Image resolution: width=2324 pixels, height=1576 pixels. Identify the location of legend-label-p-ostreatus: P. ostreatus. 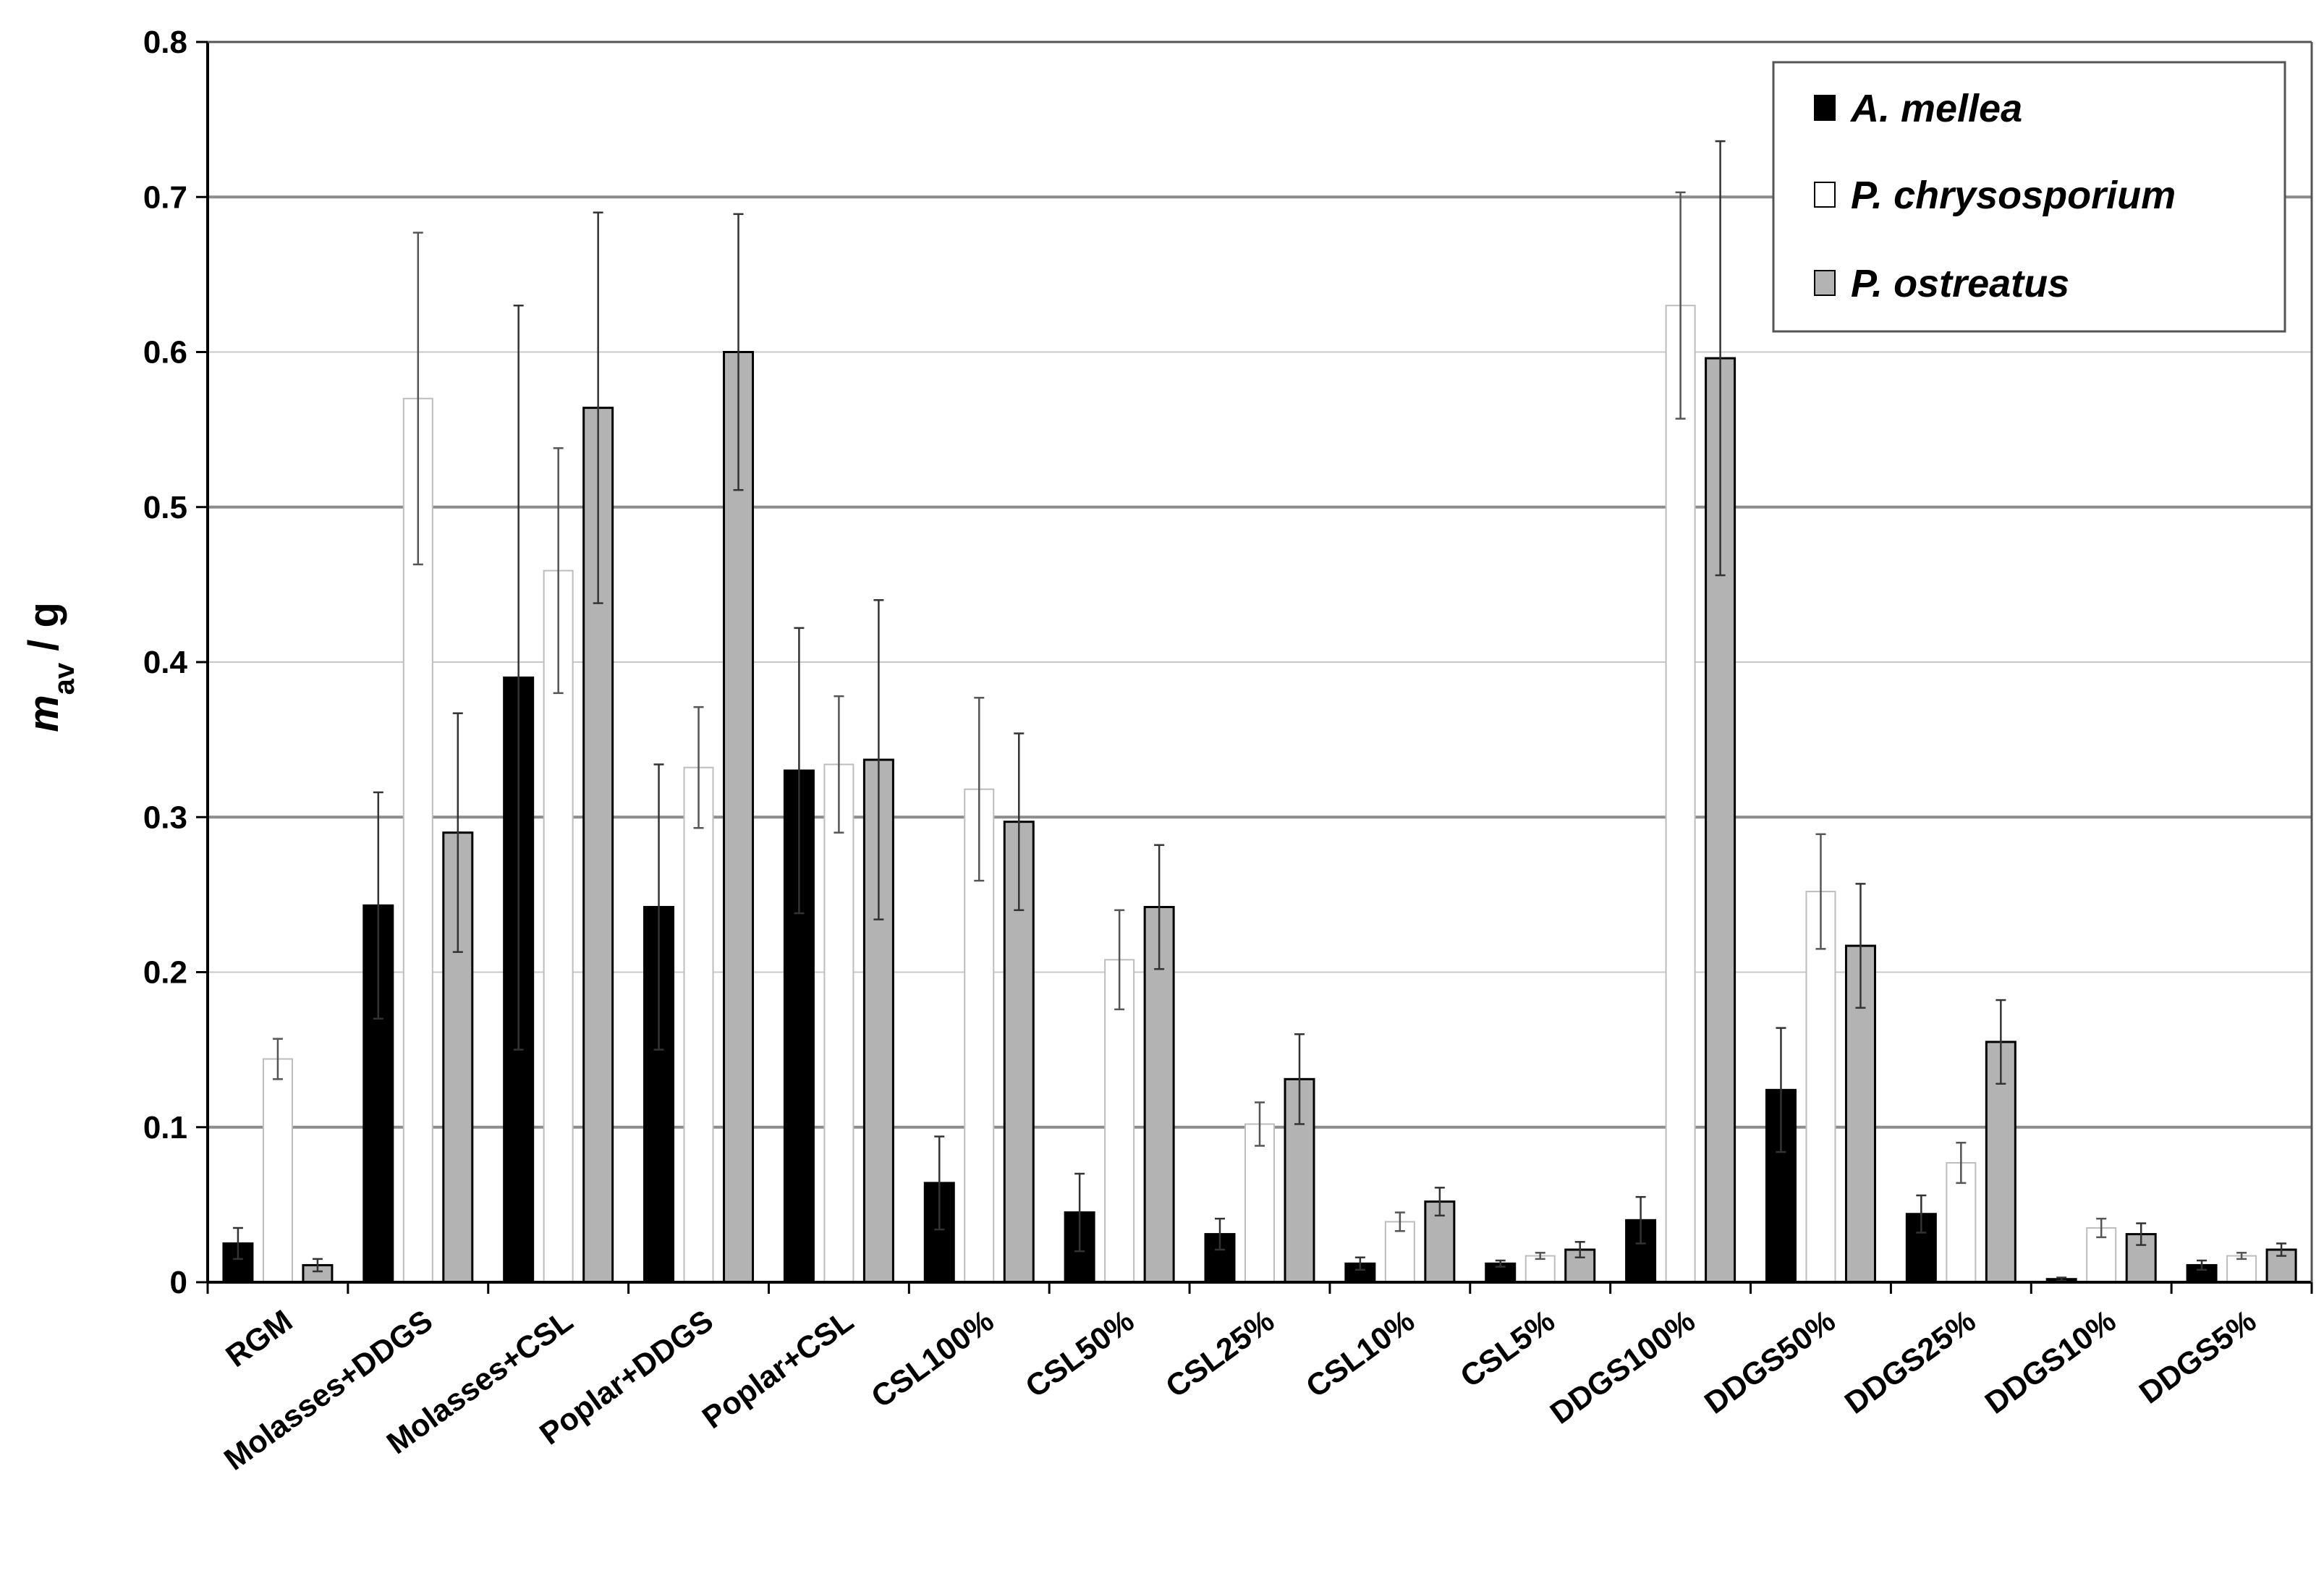
(1960, 283).